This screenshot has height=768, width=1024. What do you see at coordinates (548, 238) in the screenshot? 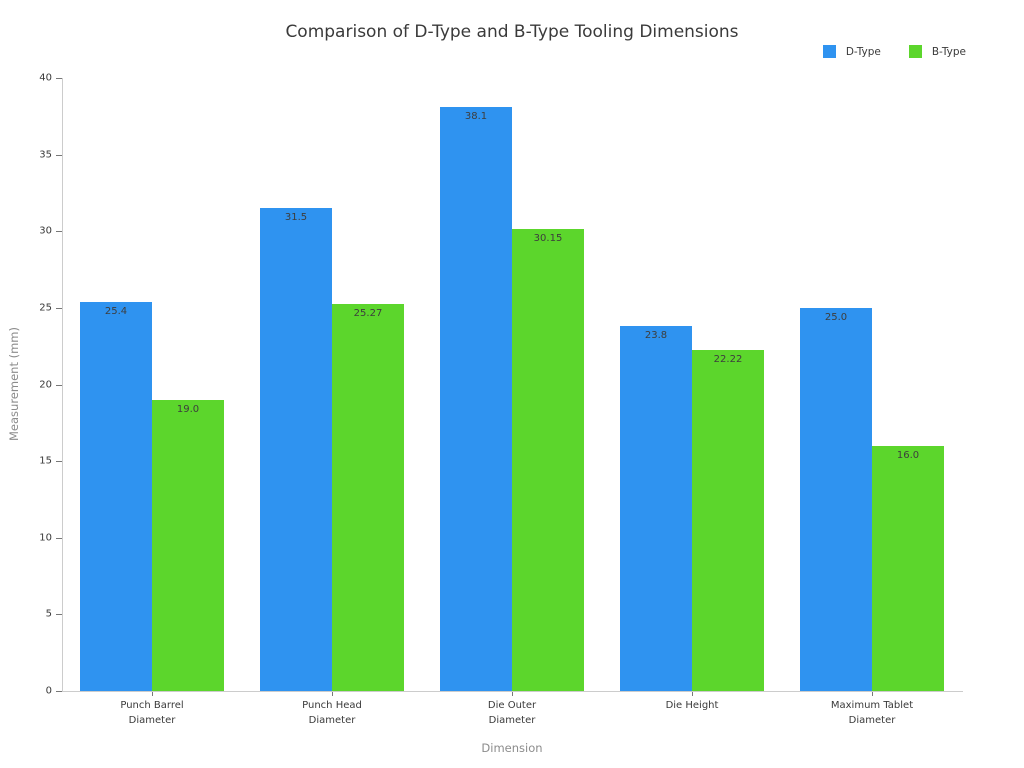
I see `bar-value-b-type-die-outer-diameter: 30.15` at bounding box center [548, 238].